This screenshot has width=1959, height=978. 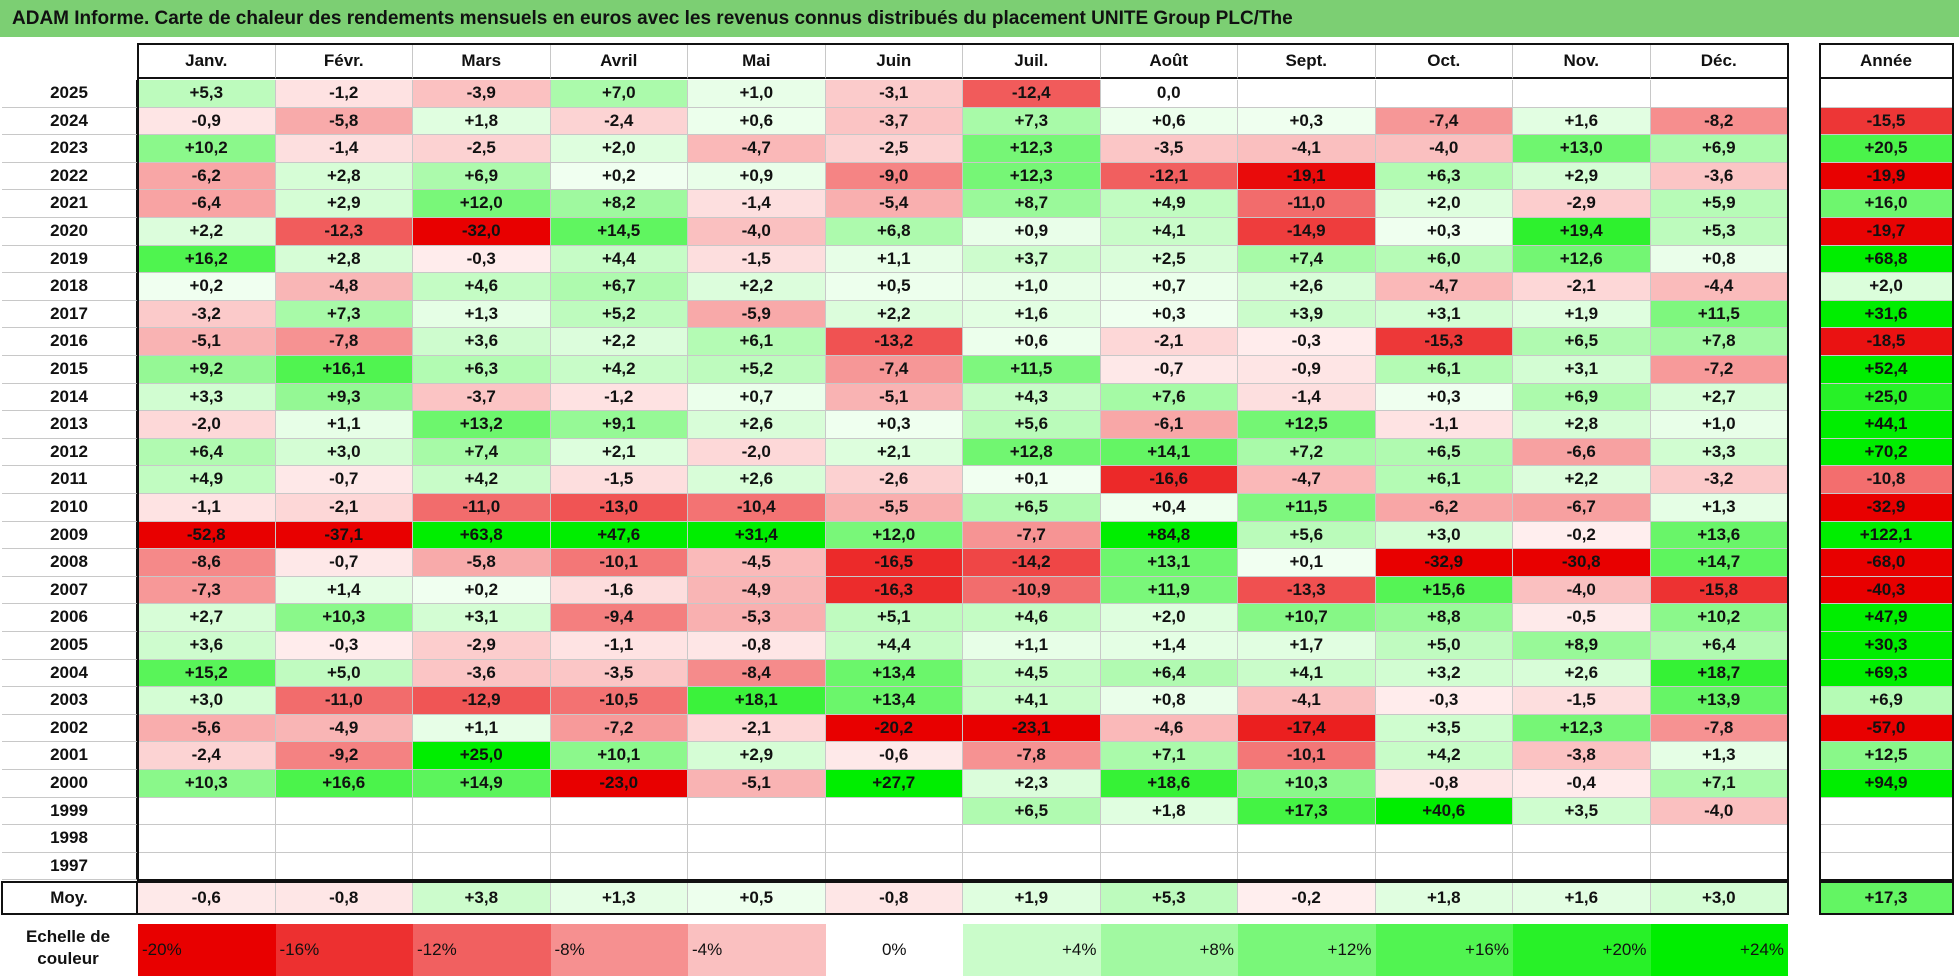 I want to click on heatmap-cell: -1,2, so click(x=619, y=397).